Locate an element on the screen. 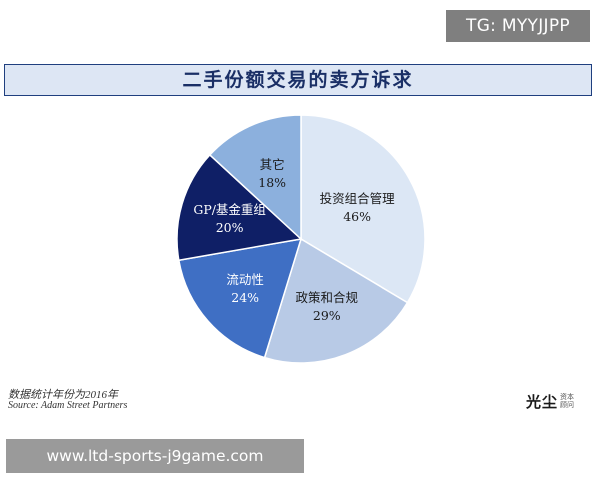 Image resolution: width=600 pixels, height=480 pixels. brand-logo-side-top: 资本 is located at coordinates (567, 397).